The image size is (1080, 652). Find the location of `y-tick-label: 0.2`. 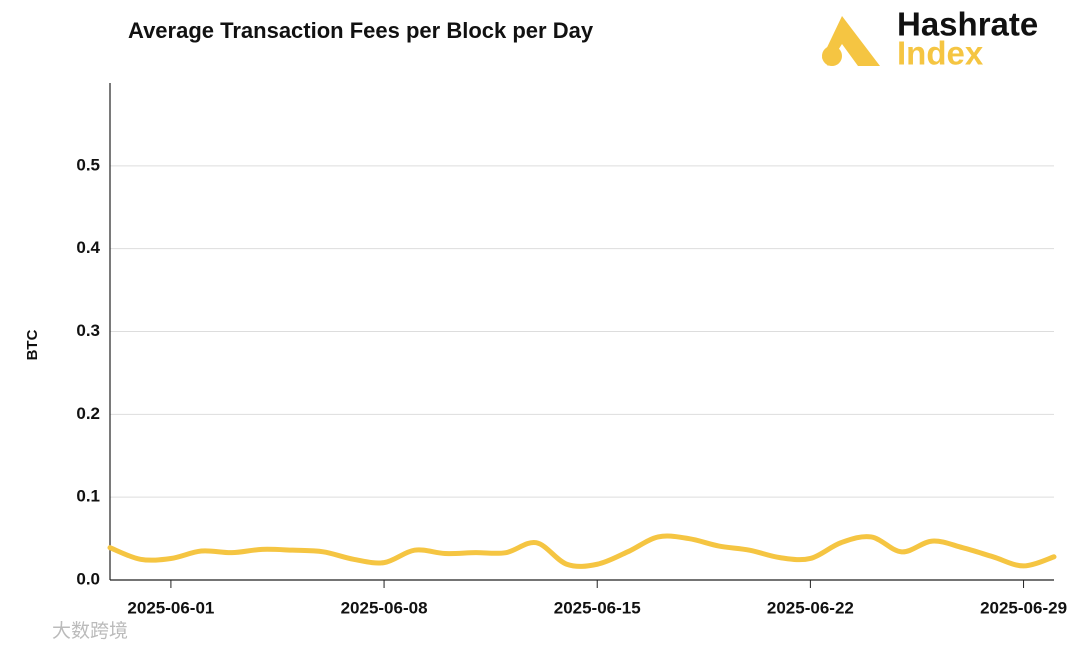

y-tick-label: 0.2 is located at coordinates (88, 413).